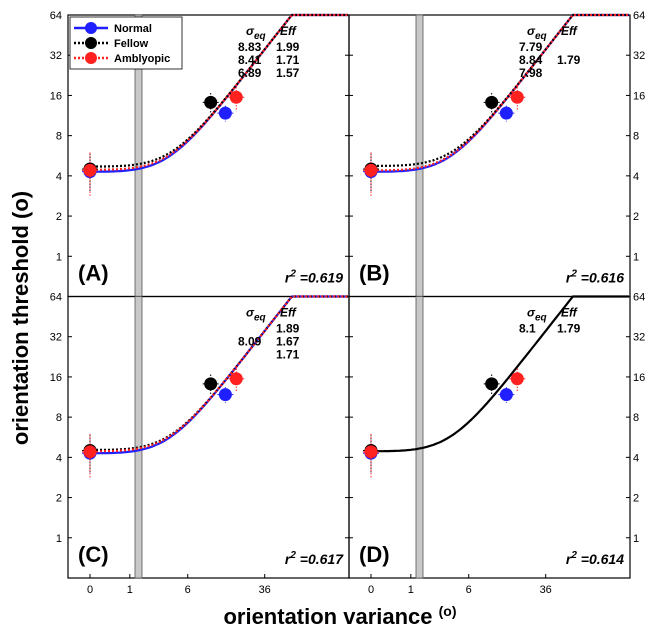 Image resolution: width=647 pixels, height=633 pixels. Describe the element at coordinates (531, 73) in the screenshot. I see `sigma-eq-value: 7.98` at that location.